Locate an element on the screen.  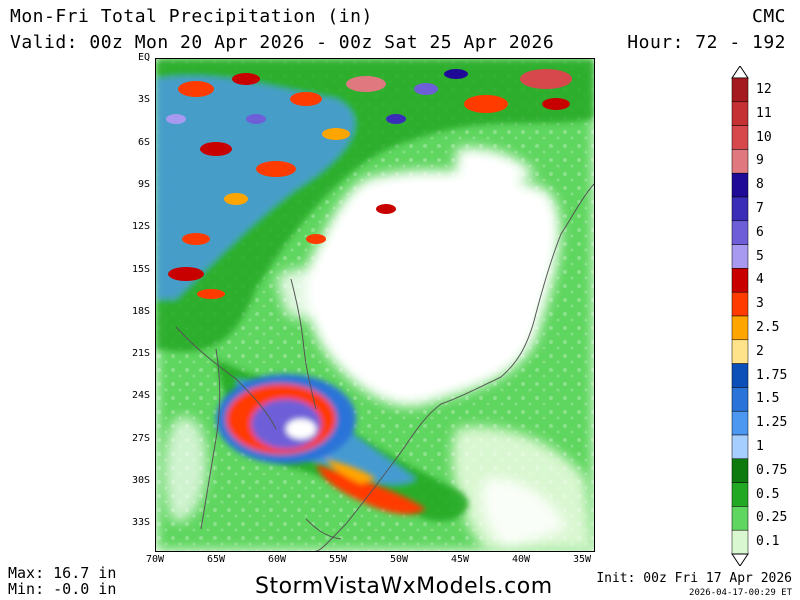
legend-label: 10 is located at coordinates (764, 137).